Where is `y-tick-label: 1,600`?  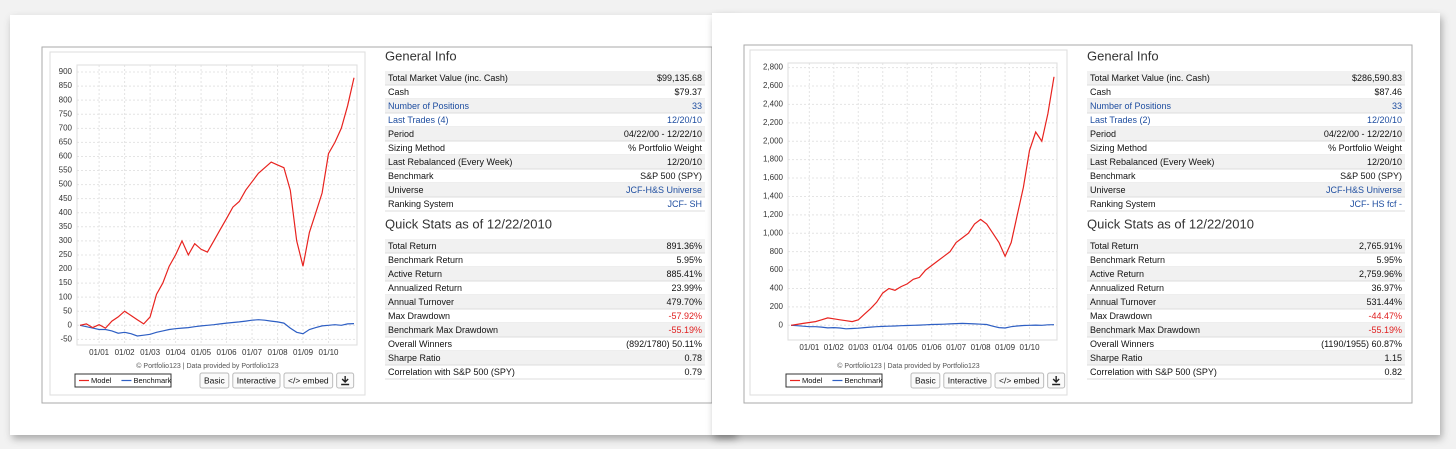 y-tick-label: 1,600 is located at coordinates (773, 177).